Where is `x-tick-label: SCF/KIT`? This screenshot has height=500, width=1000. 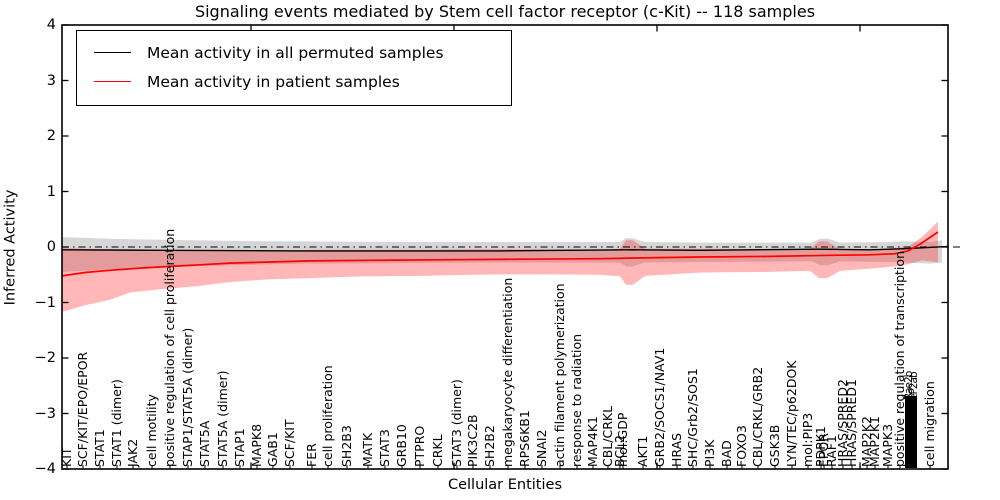
x-tick-label: SCF/KIT is located at coordinates (289, 443).